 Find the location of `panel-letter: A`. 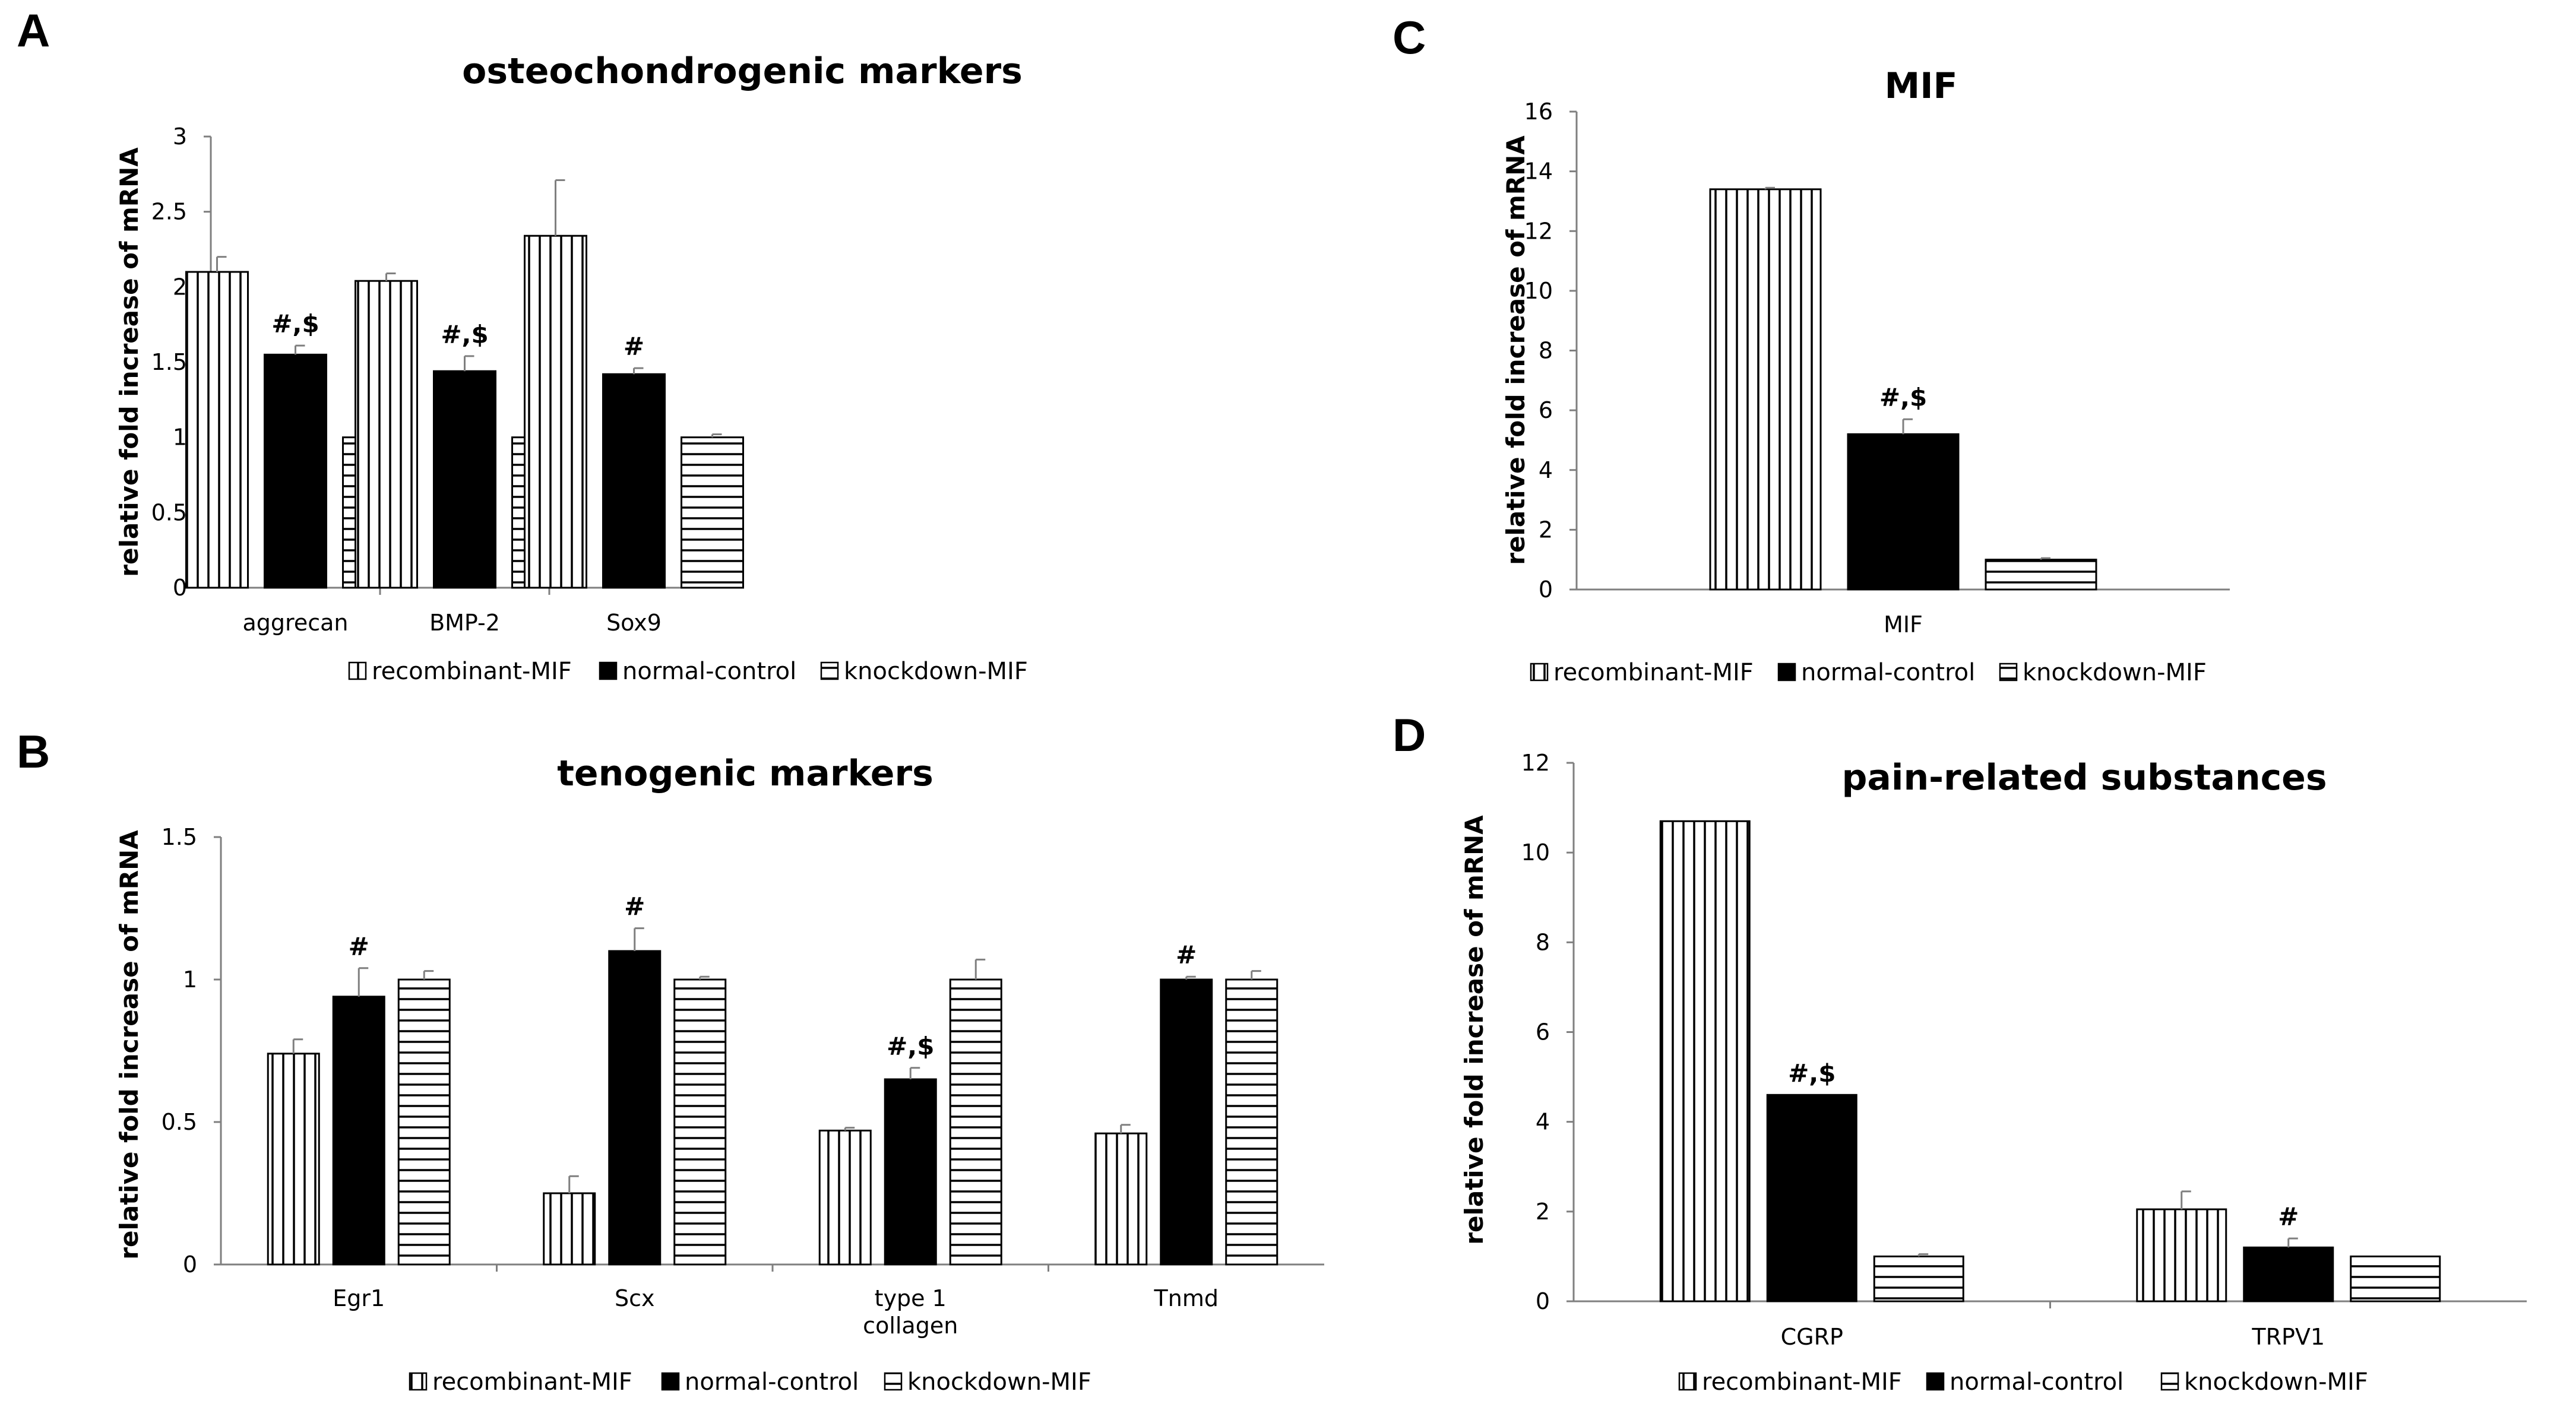

panel-letter: A is located at coordinates (33, 30).